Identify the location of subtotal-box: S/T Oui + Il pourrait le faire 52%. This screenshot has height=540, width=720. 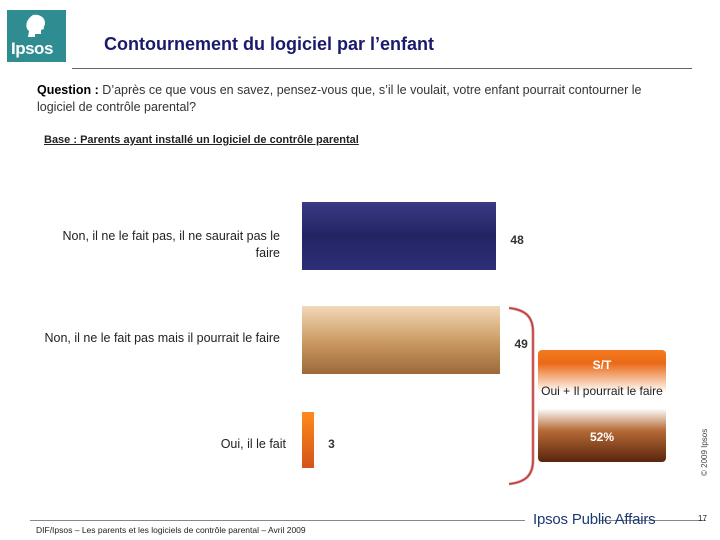
(602, 406).